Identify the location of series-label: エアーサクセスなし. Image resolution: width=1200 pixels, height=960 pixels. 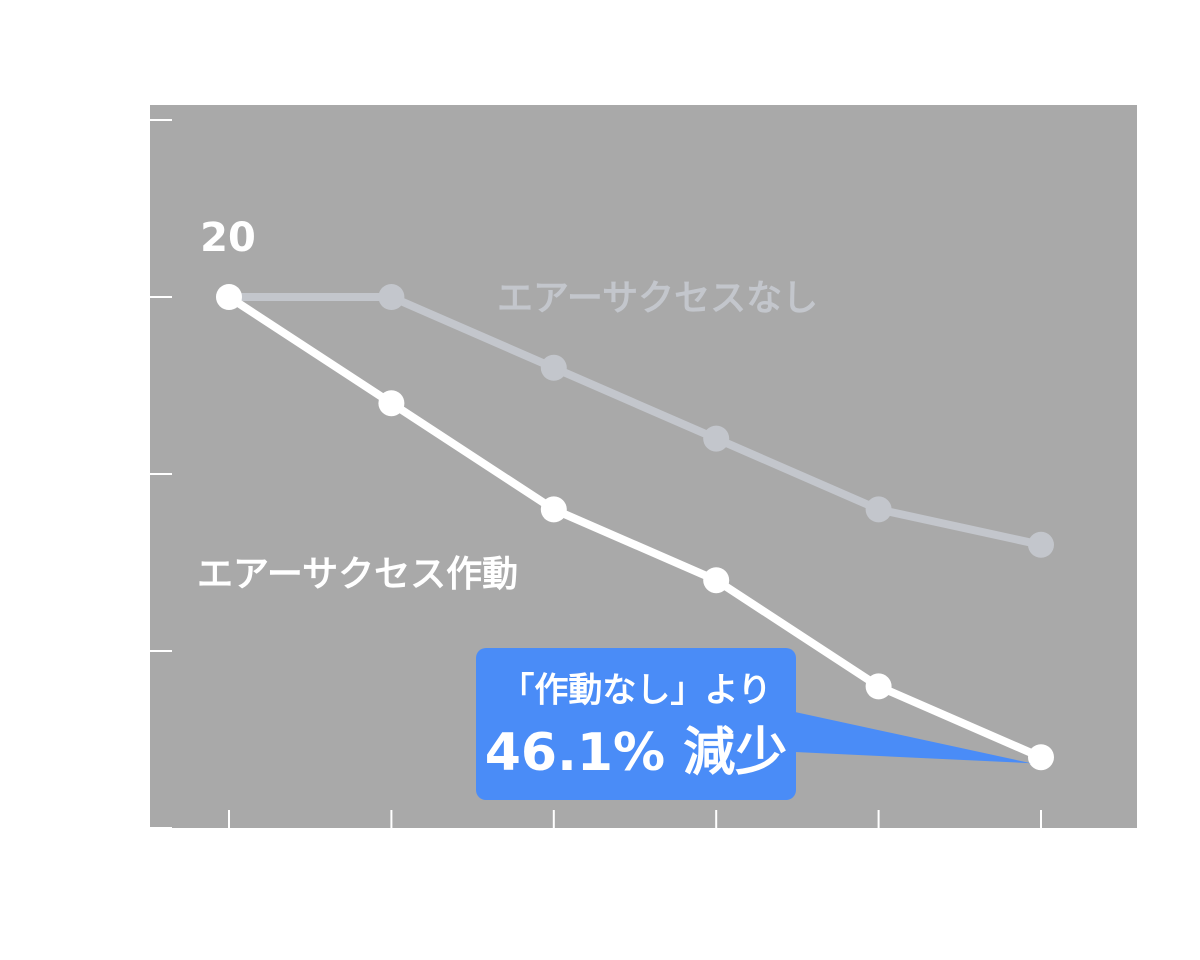
(657, 298).